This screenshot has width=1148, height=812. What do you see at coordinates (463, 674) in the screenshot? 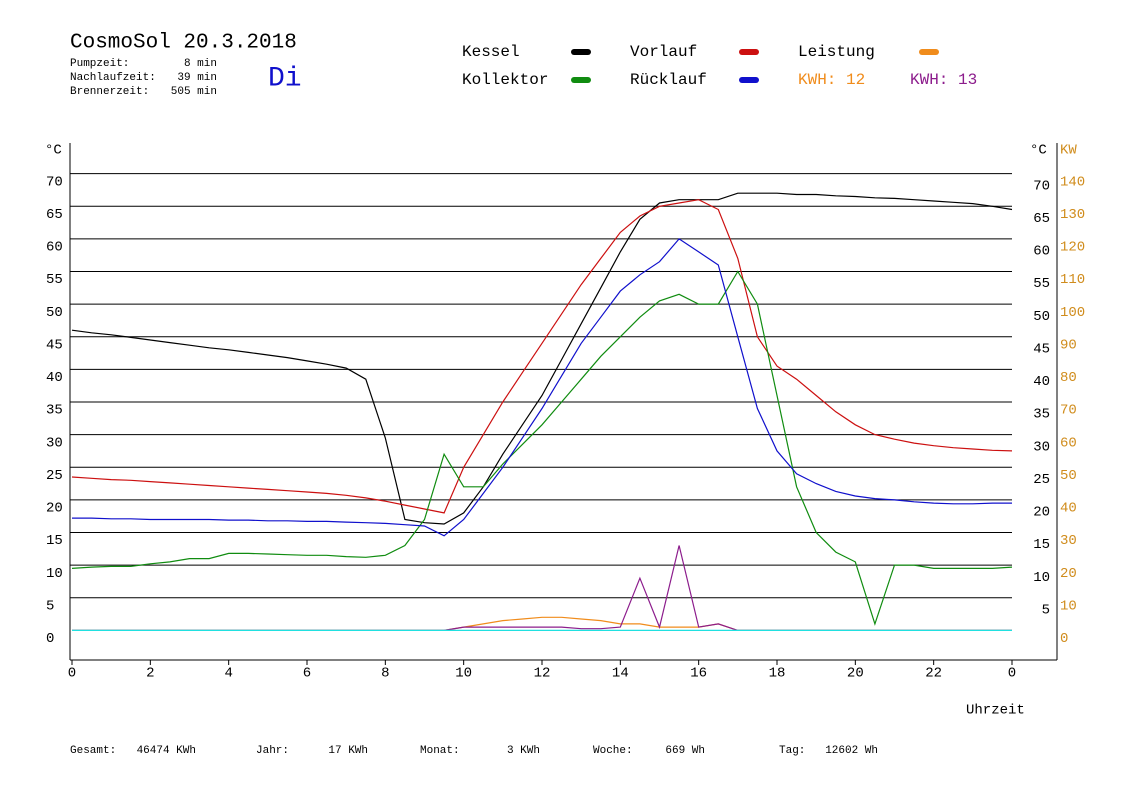
I see `x-tick-label: 10` at bounding box center [463, 674].